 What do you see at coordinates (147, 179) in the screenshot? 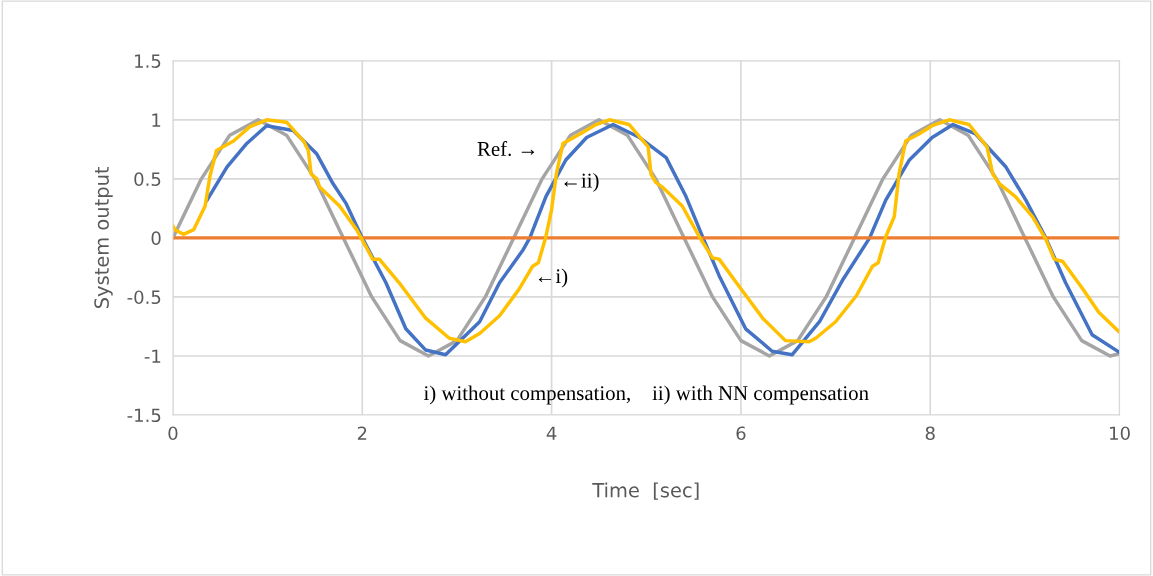
I see `y-tick-label: 0.5` at bounding box center [147, 179].